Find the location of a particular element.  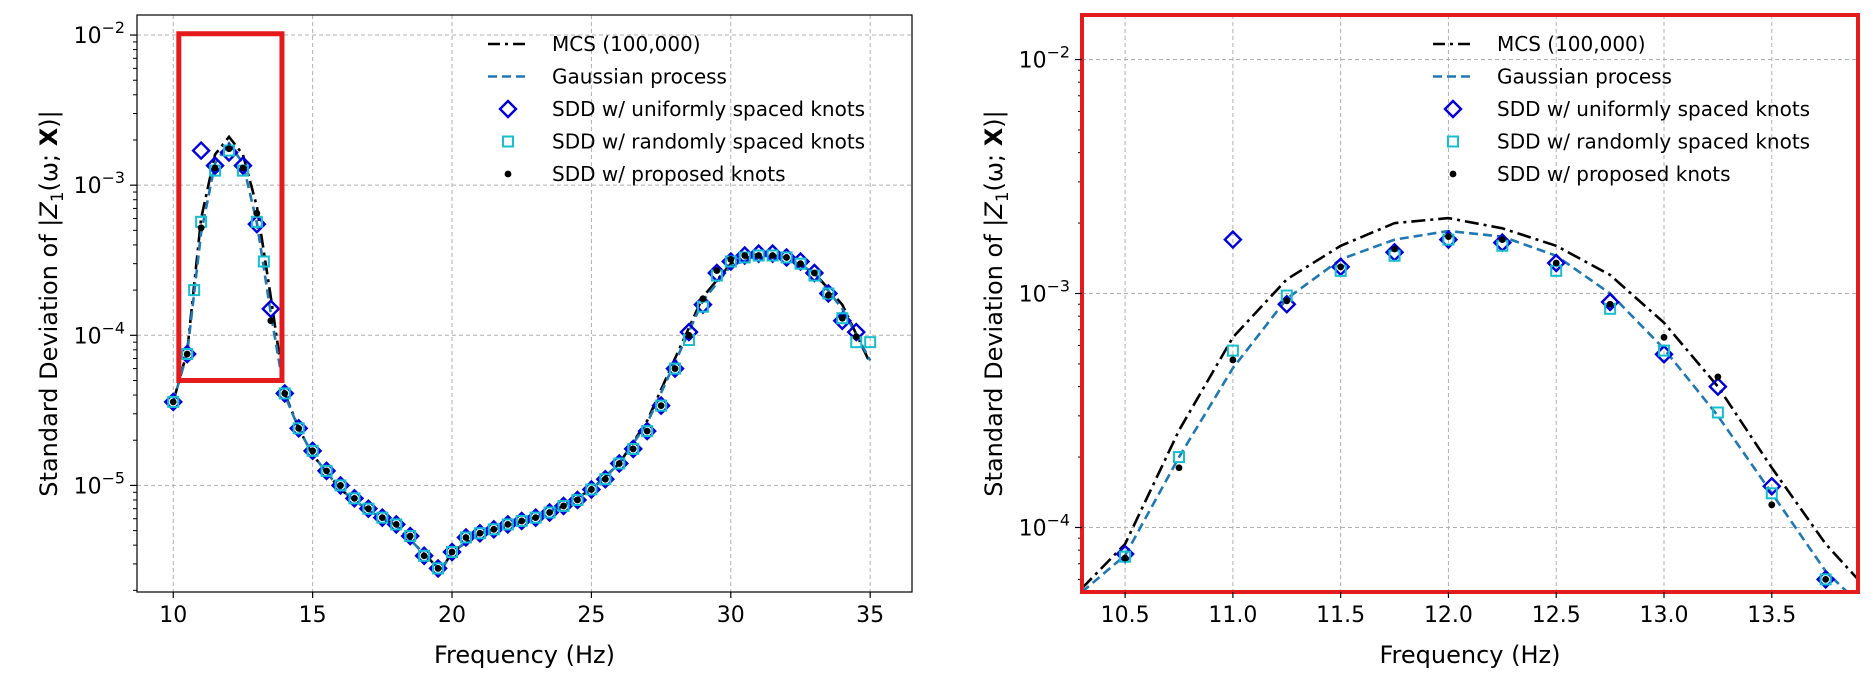

y-axis: 10⁻⁴ 10⁻³ 10⁻² is located at coordinates (1050, 292).